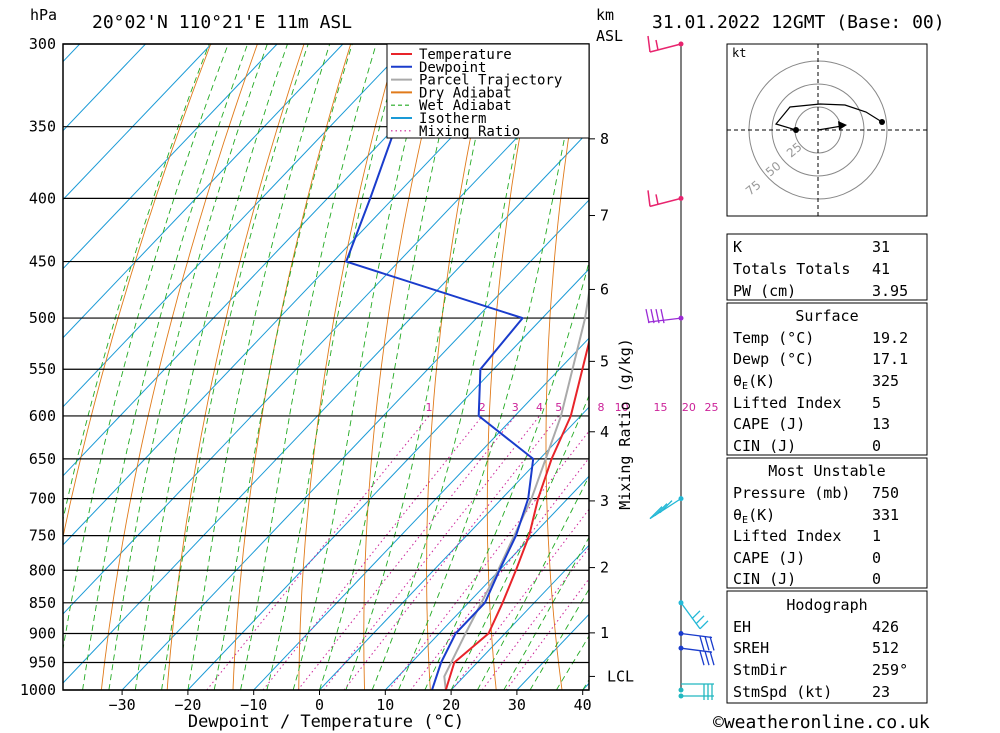 The height and width of the screenshot is (733, 1000). I want to click on sreh-value: 512, so click(885, 648).